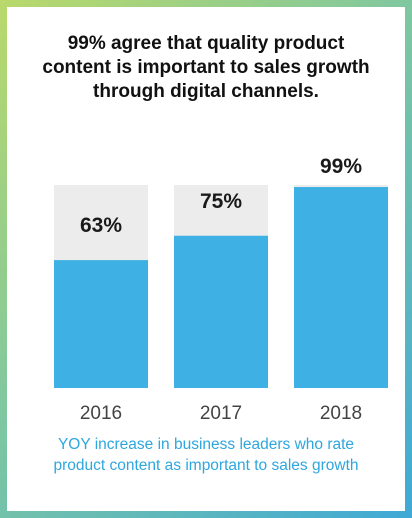 This screenshot has width=412, height=518. Describe the element at coordinates (341, 413) in the screenshot. I see `category-label-2018: 2018` at that location.